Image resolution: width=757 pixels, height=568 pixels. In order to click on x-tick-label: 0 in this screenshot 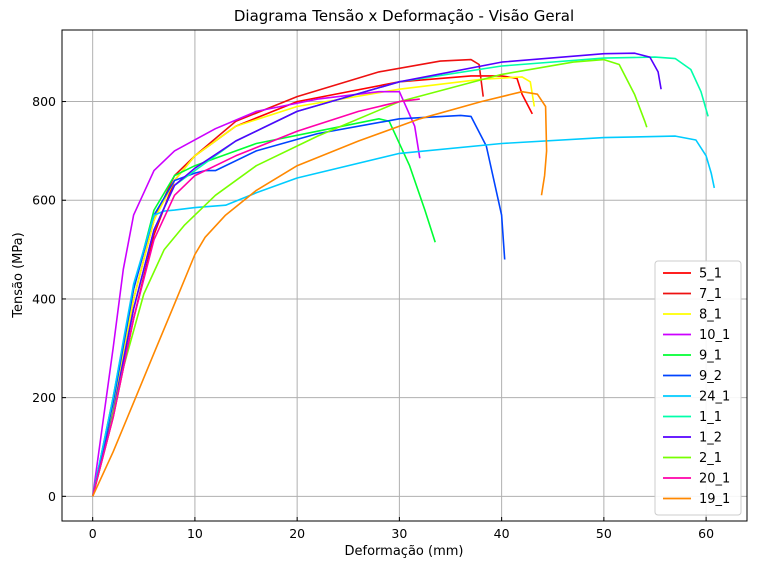, I will do `click(93, 533)`.